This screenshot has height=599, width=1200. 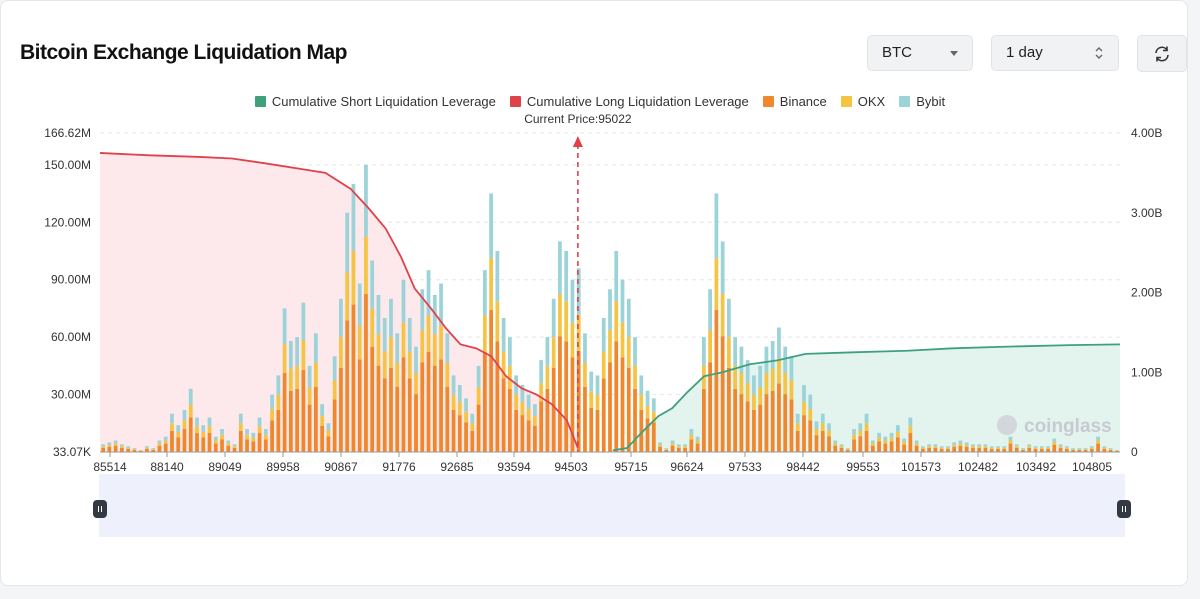 I want to click on range-select: 1 day, so click(x=1055, y=53).